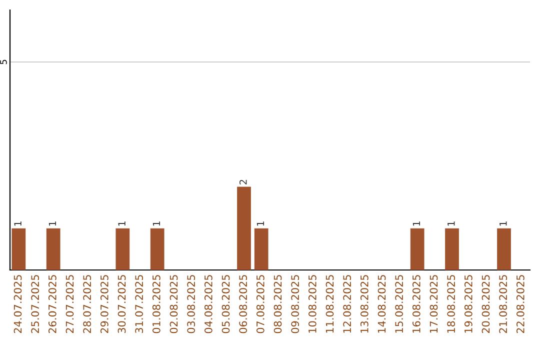  I want to click on x-tick-label: 12.08.2025, so click(347, 304).